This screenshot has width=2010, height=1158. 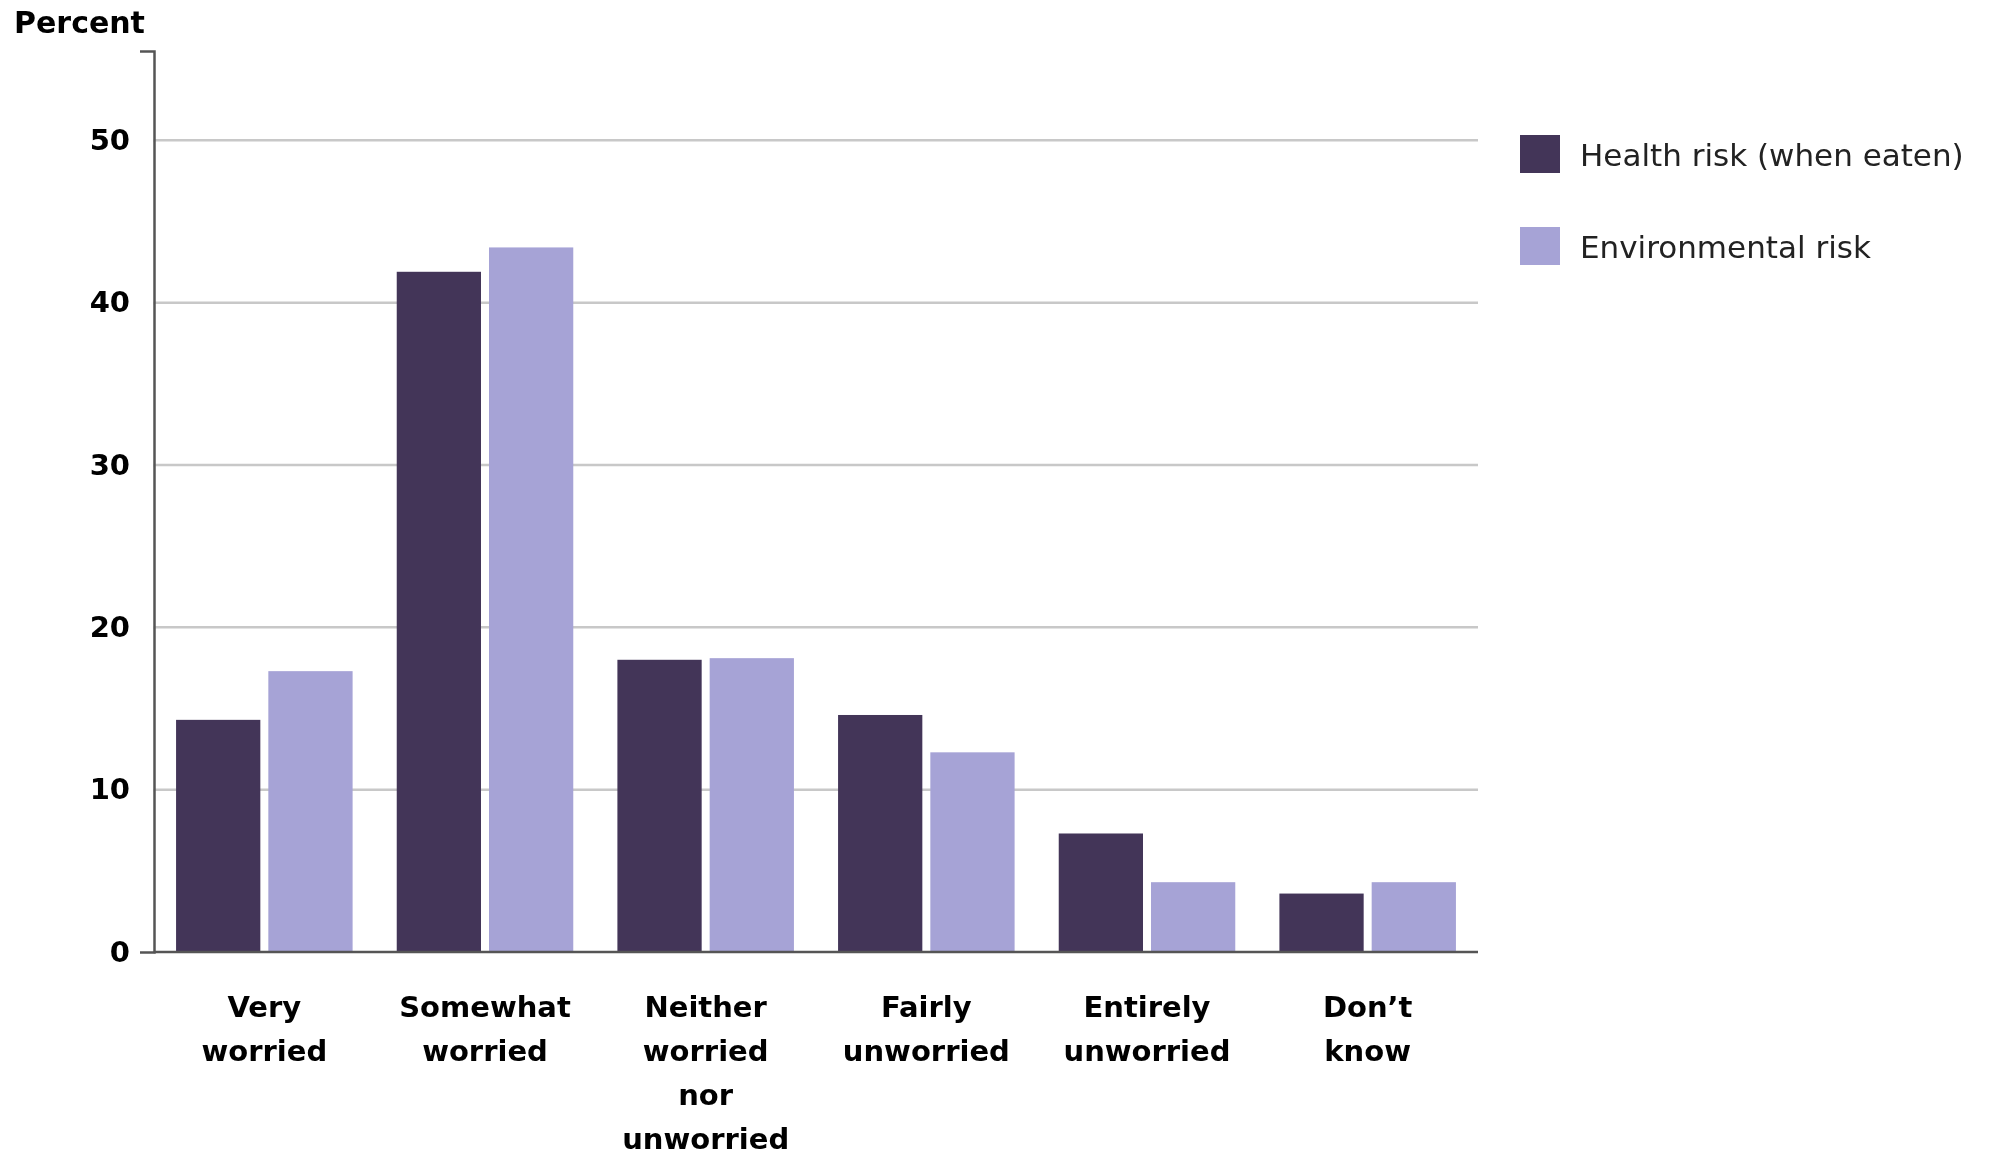 I want to click on x-tick-label: Neither worried nor unworried, so click(x=706, y=1073).